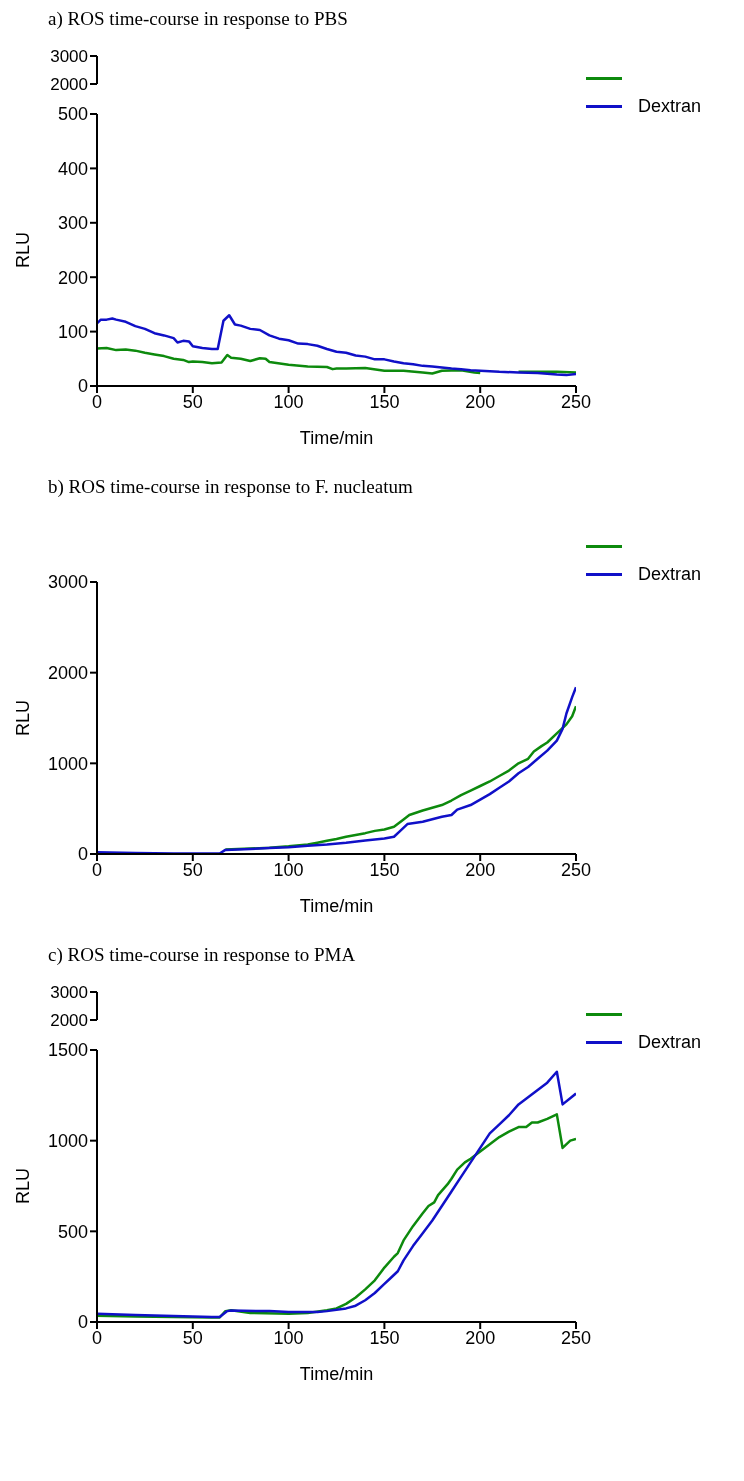 This screenshot has width=744, height=1481. I want to click on y-tick-label: 400, so click(72, 168).